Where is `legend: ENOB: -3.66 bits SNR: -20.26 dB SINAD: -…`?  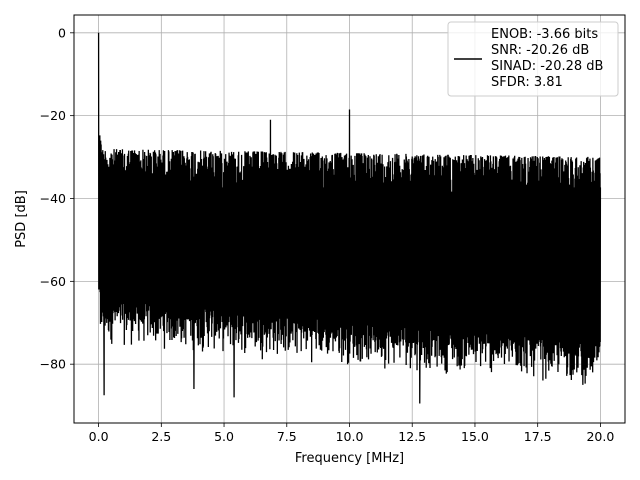 legend: ENOB: -3.66 bits SNR: -20.26 dB SINAD: -… is located at coordinates (533, 59).